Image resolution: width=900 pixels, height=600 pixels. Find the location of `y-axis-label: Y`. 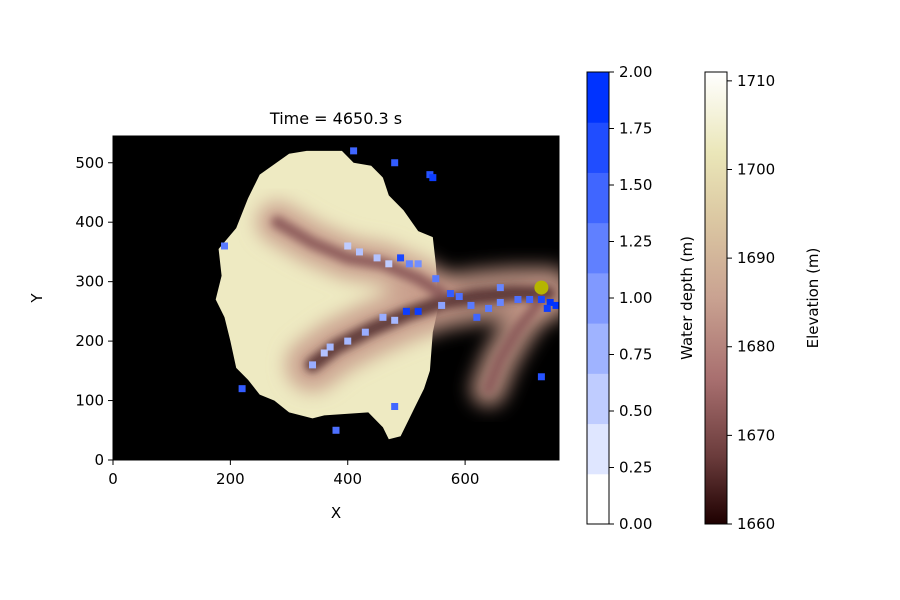

y-axis-label: Y is located at coordinates (37, 298).